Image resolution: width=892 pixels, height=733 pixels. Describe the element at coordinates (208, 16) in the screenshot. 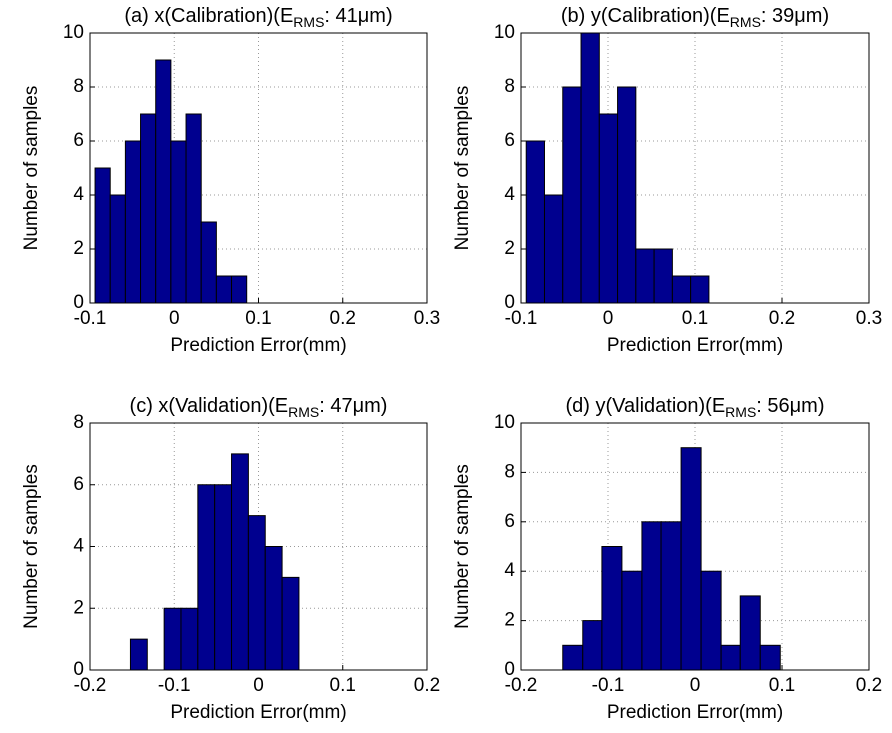

I see `title-main: (a) x(Calibration)(E` at that location.